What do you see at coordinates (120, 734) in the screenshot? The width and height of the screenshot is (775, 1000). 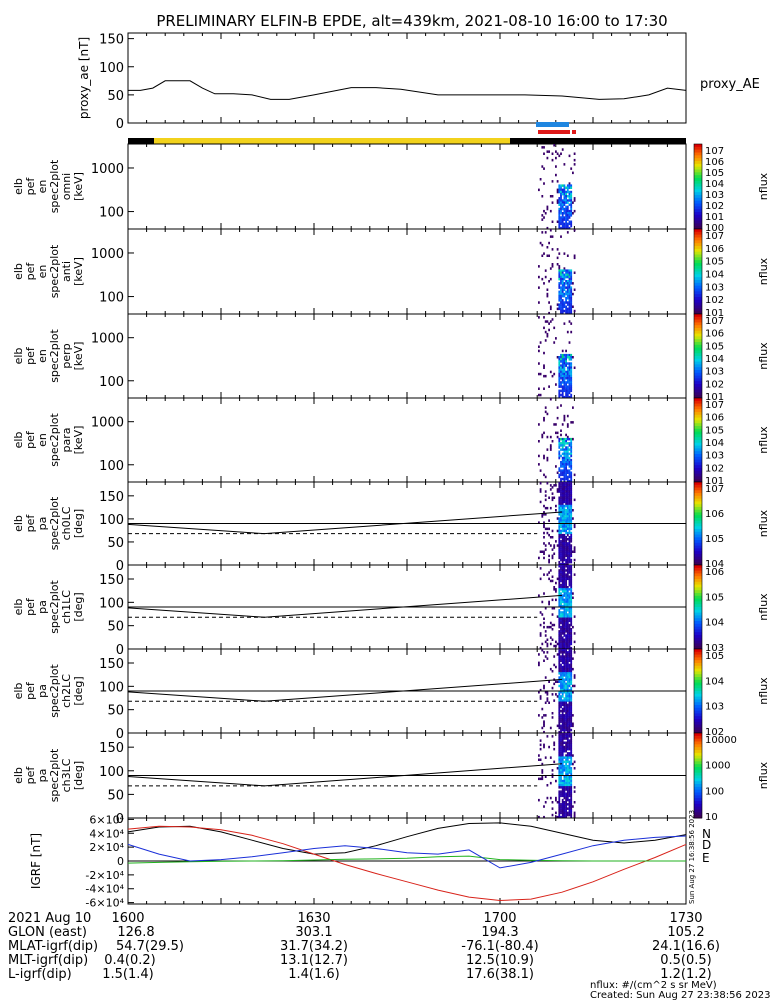 I see `panel-ytick-label: 0` at bounding box center [120, 734].